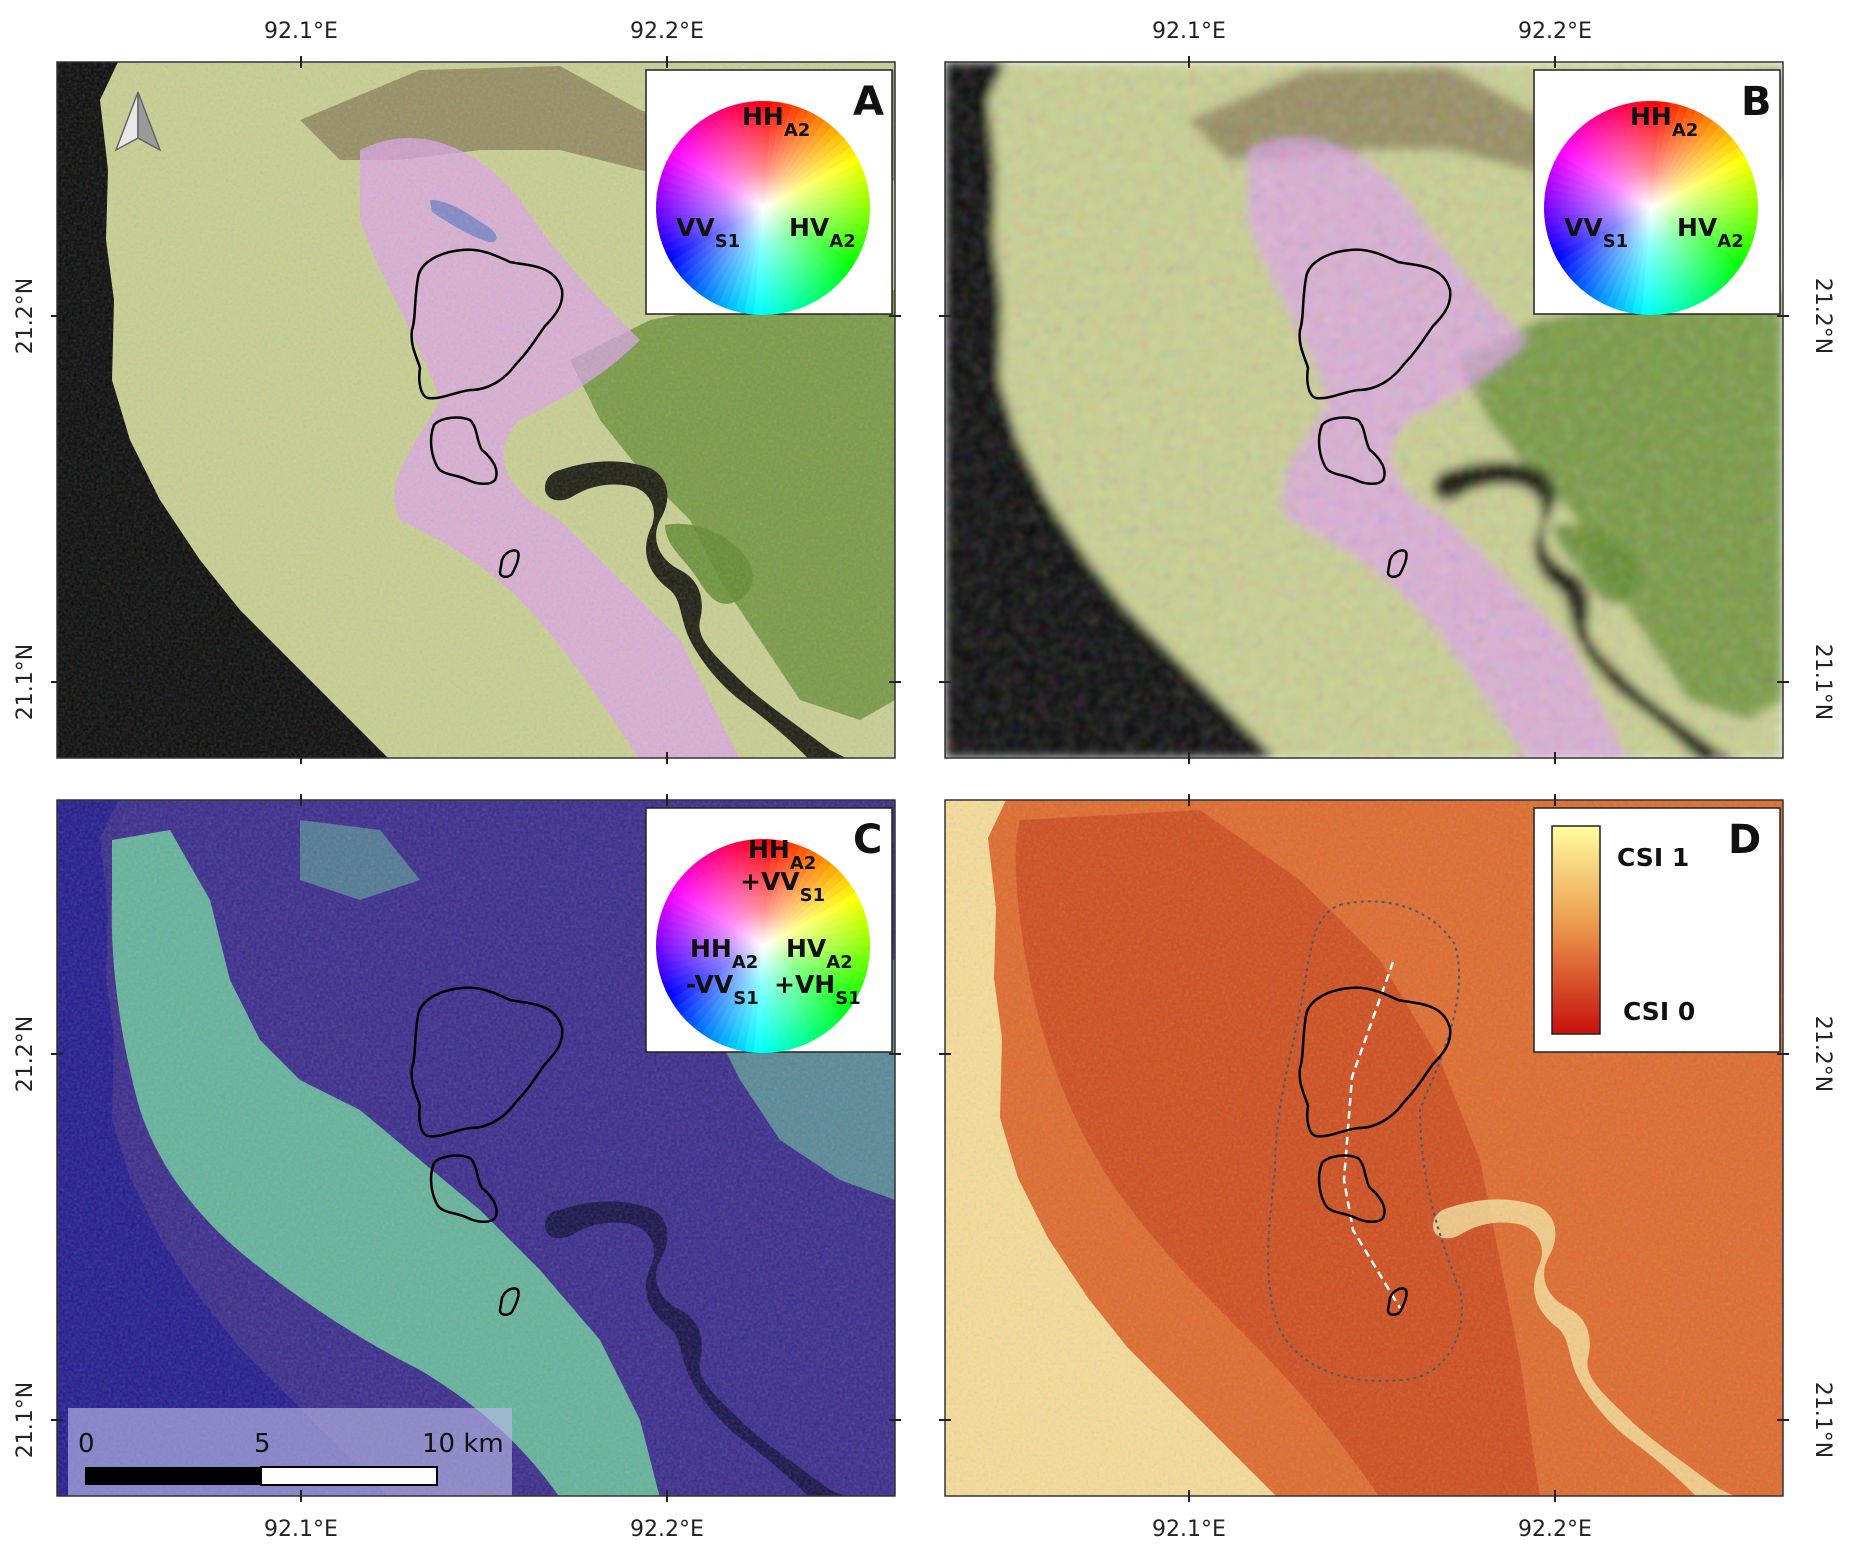  Describe the element at coordinates (290, 1452) in the screenshot. I see `scale-bar: 0 5 10 km` at that location.